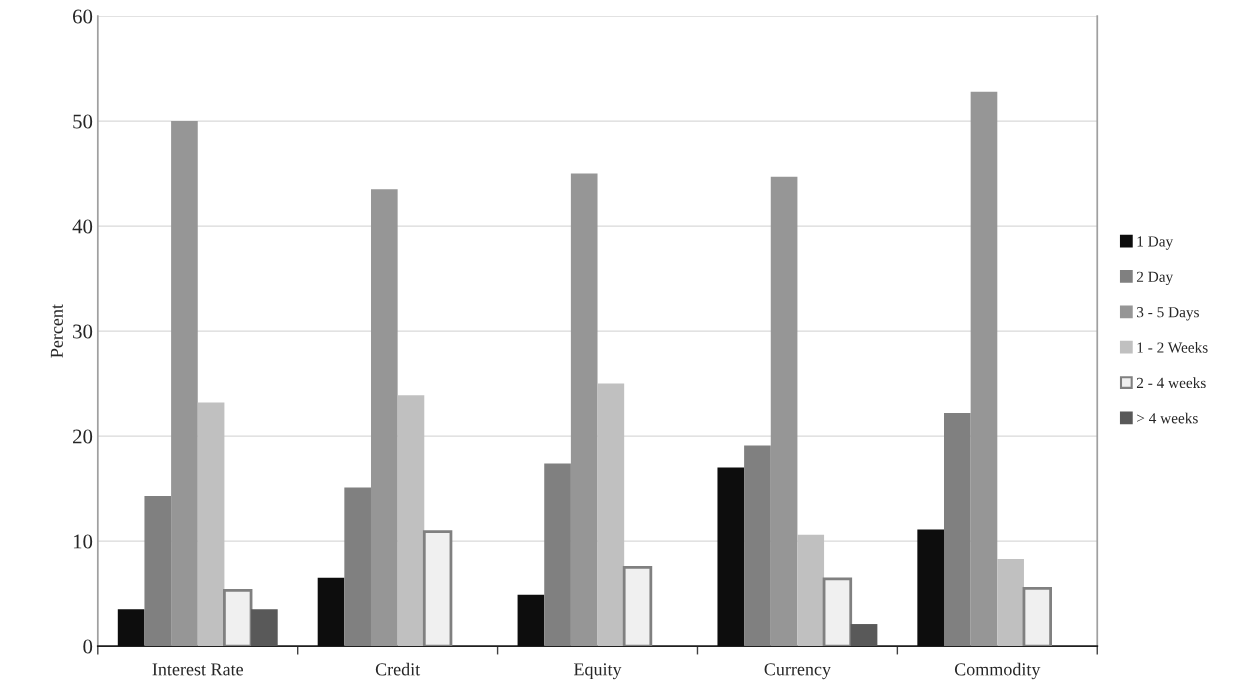  What do you see at coordinates (1168, 314) in the screenshot?
I see `legend-label: 3 - 5 Days` at bounding box center [1168, 314].